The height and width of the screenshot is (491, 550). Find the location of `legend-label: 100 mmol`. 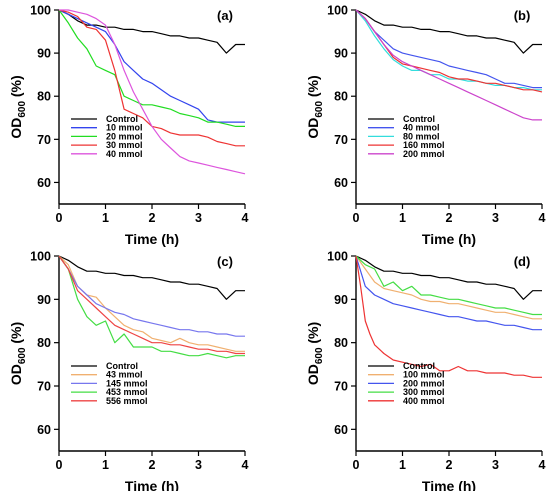

legend-label: 100 mmol is located at coordinates (424, 375).